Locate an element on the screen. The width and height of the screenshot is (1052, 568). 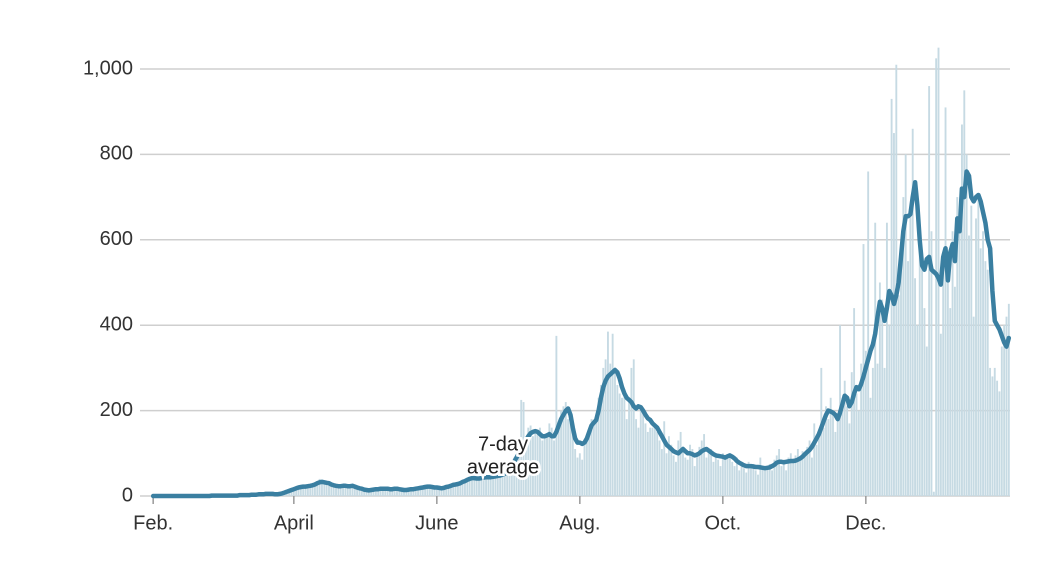
y-tick-label: 600 is located at coordinates (116, 239).